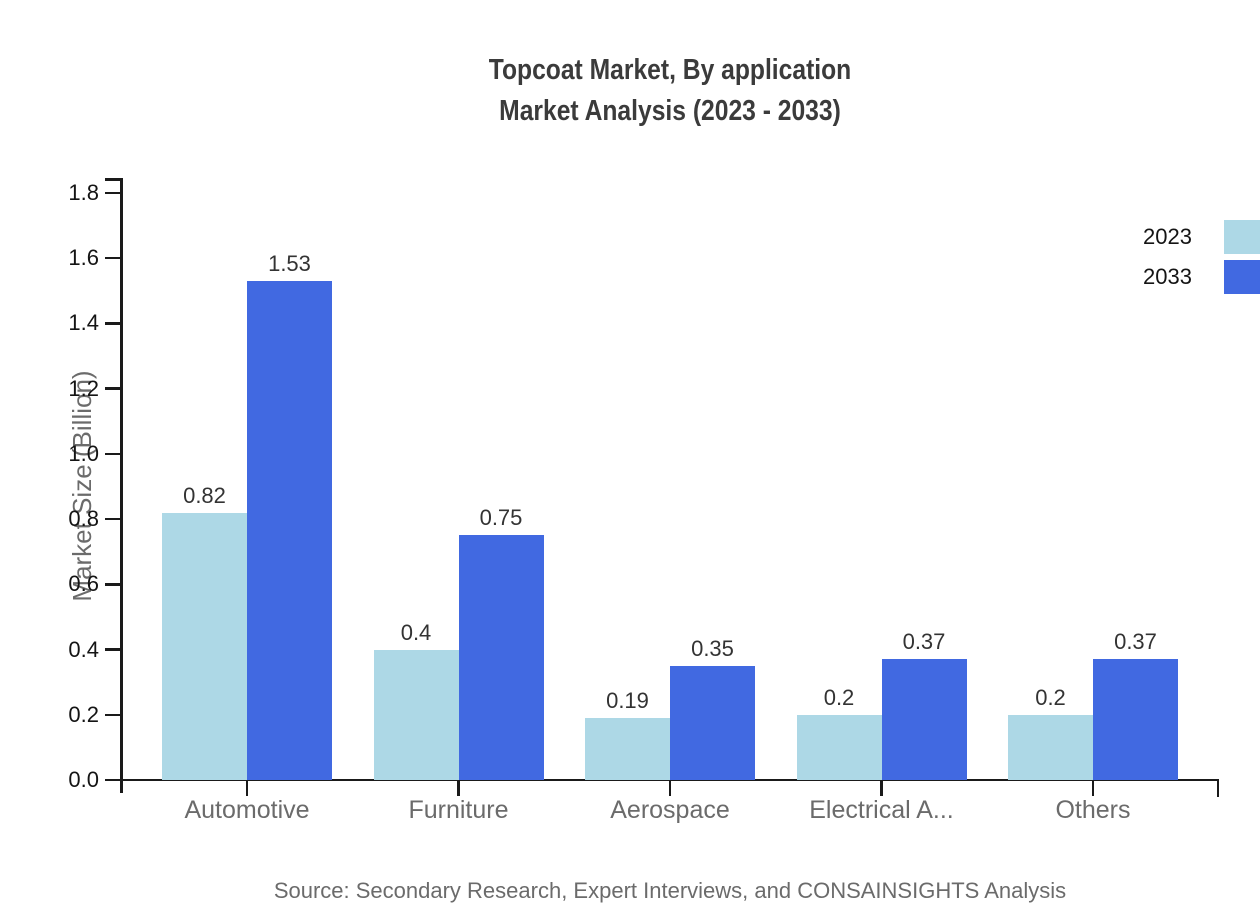 Image resolution: width=1260 pixels, height=920 pixels. Describe the element at coordinates (501, 518) in the screenshot. I see `bar-value-label: 0.75` at that location.